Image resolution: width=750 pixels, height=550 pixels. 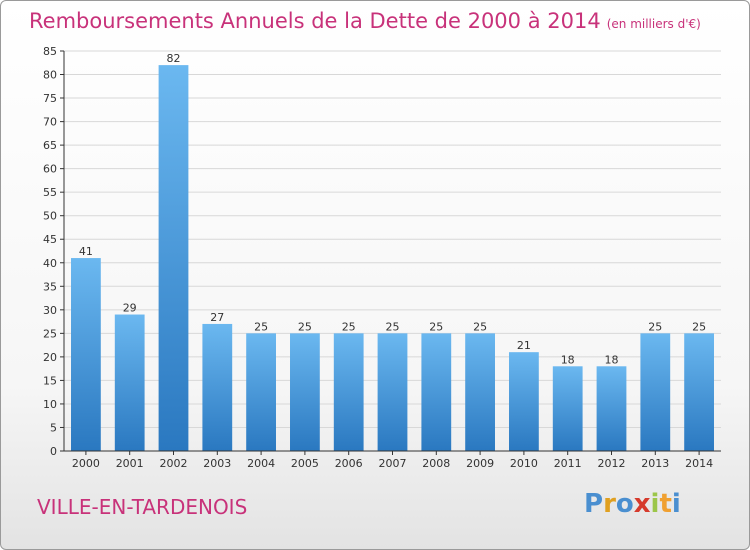 I want to click on x-tick-label: 2012, so click(x=612, y=463).